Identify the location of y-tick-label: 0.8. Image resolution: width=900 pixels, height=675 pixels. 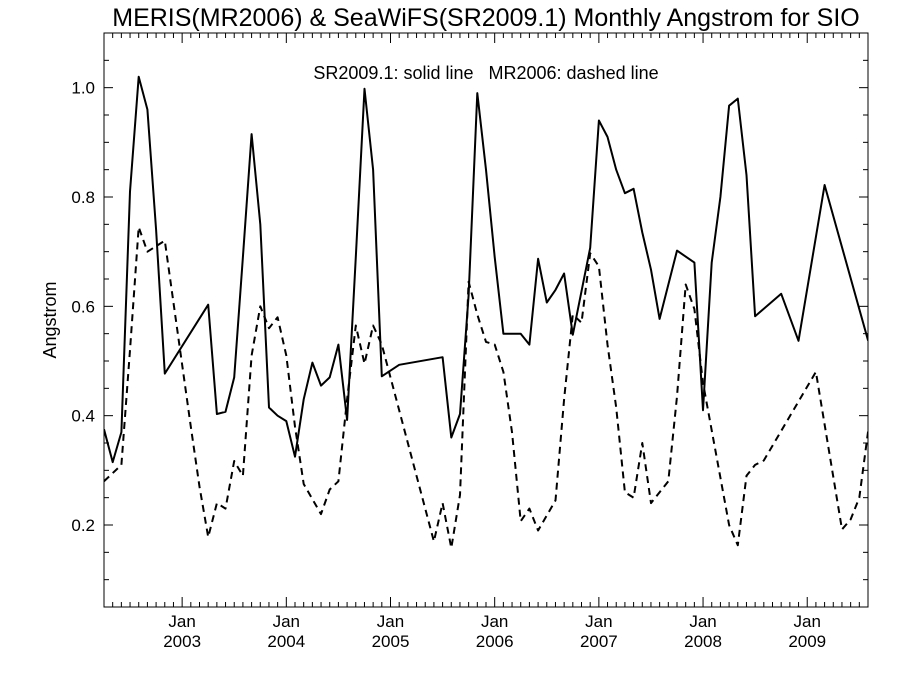
(83, 197).